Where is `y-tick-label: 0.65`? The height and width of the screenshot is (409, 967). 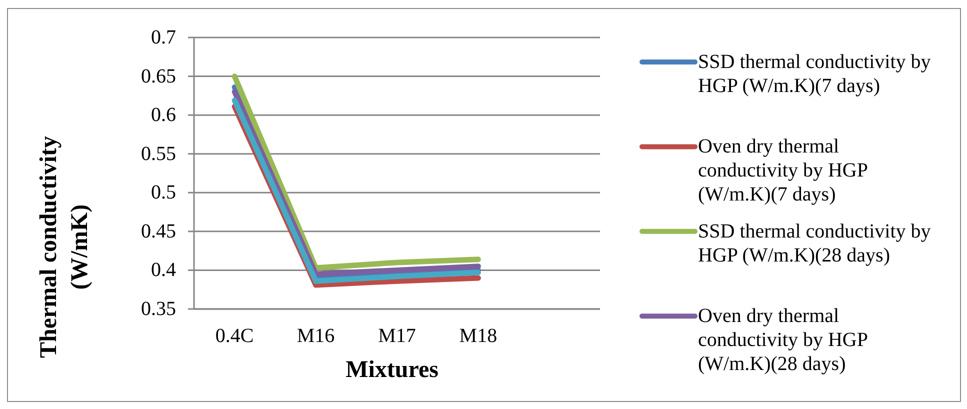
y-tick-label: 0.65 is located at coordinates (158, 76).